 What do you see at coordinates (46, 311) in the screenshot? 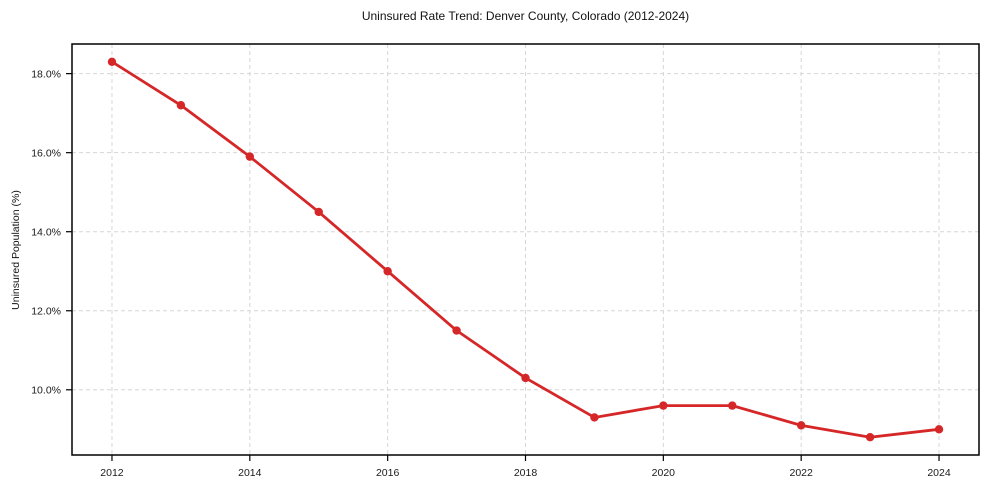
I see `y-tick-label: 12.0%` at bounding box center [46, 311].